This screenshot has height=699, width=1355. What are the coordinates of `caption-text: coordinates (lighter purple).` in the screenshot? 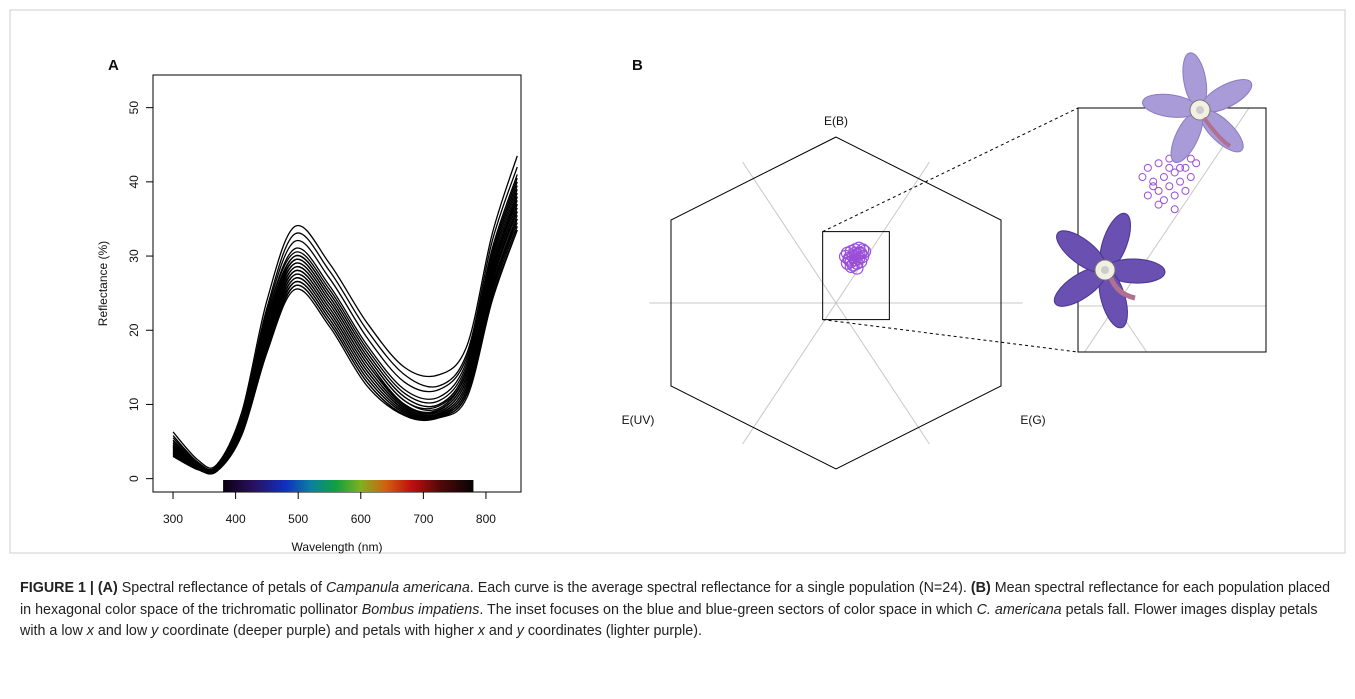 It's located at (612, 631).